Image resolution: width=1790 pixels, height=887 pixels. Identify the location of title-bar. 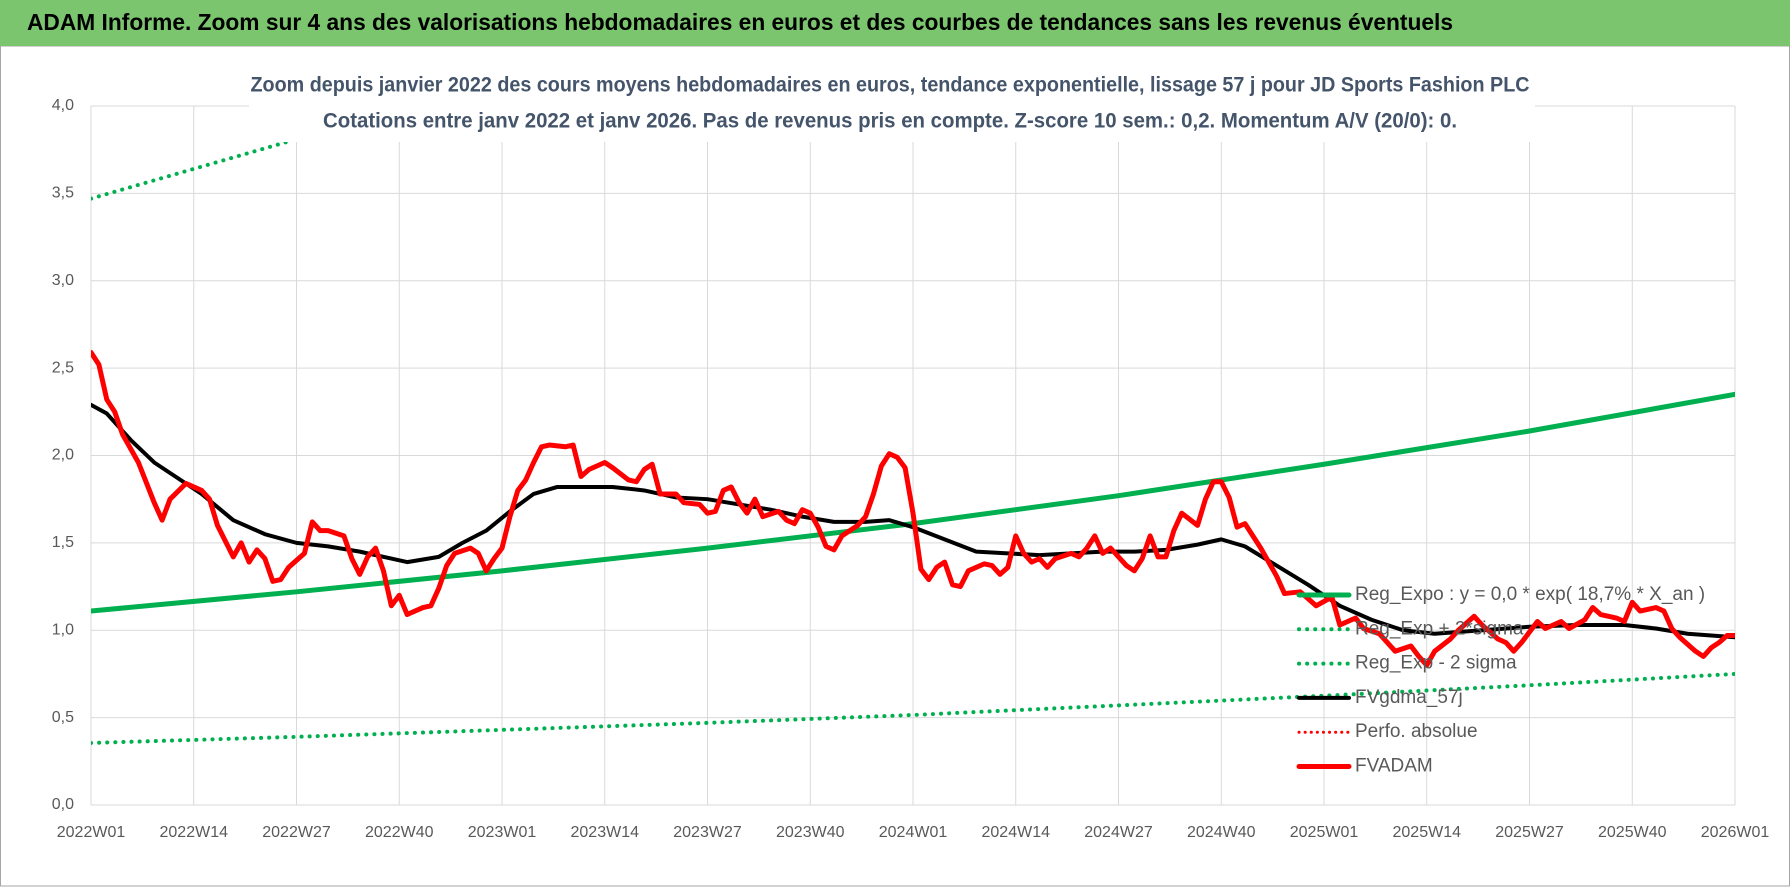
(895, 23).